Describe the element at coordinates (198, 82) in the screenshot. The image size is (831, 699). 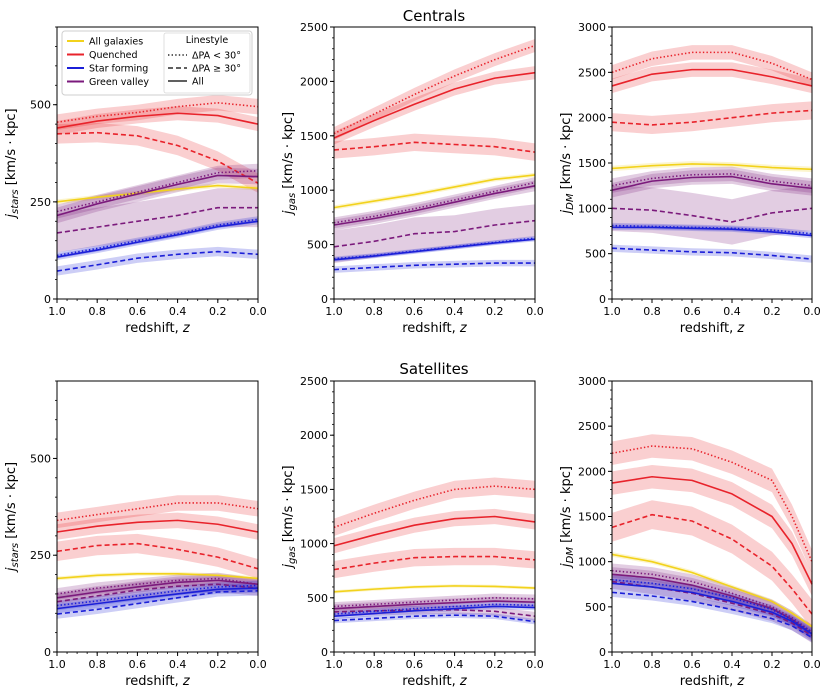
I see `legend-linestyle-label: All` at that location.